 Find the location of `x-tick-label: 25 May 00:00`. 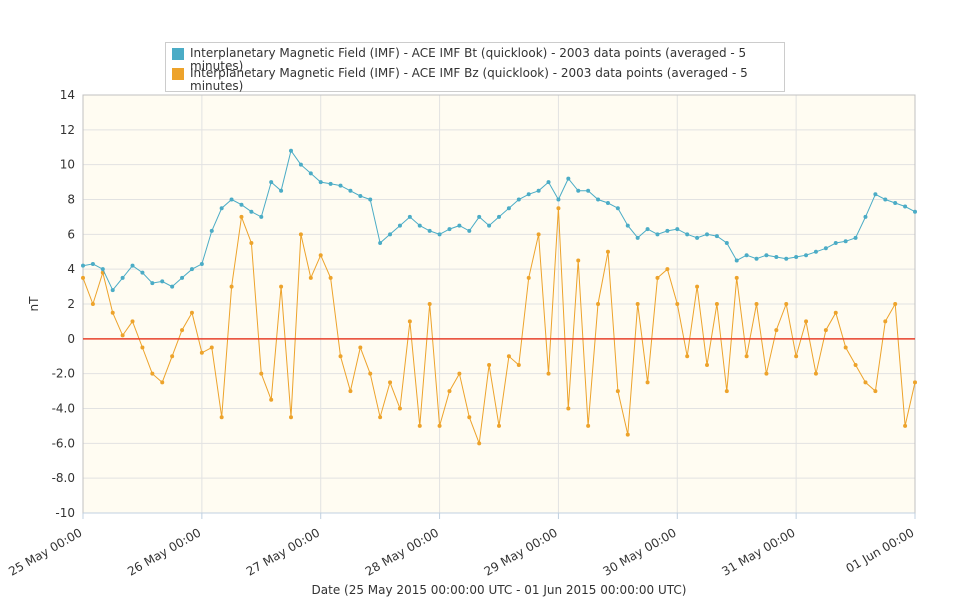

x-tick-label: 25 May 00:00 is located at coordinates (45, 551).